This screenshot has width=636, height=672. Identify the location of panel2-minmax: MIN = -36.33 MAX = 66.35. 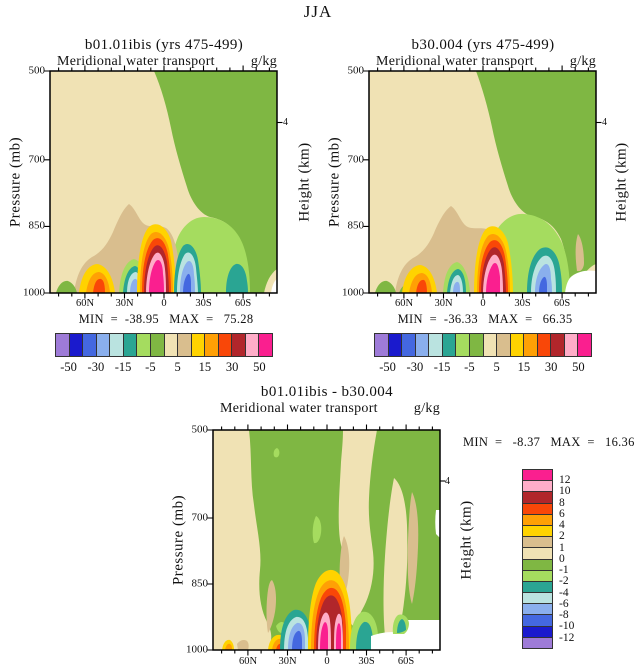
(485, 319).